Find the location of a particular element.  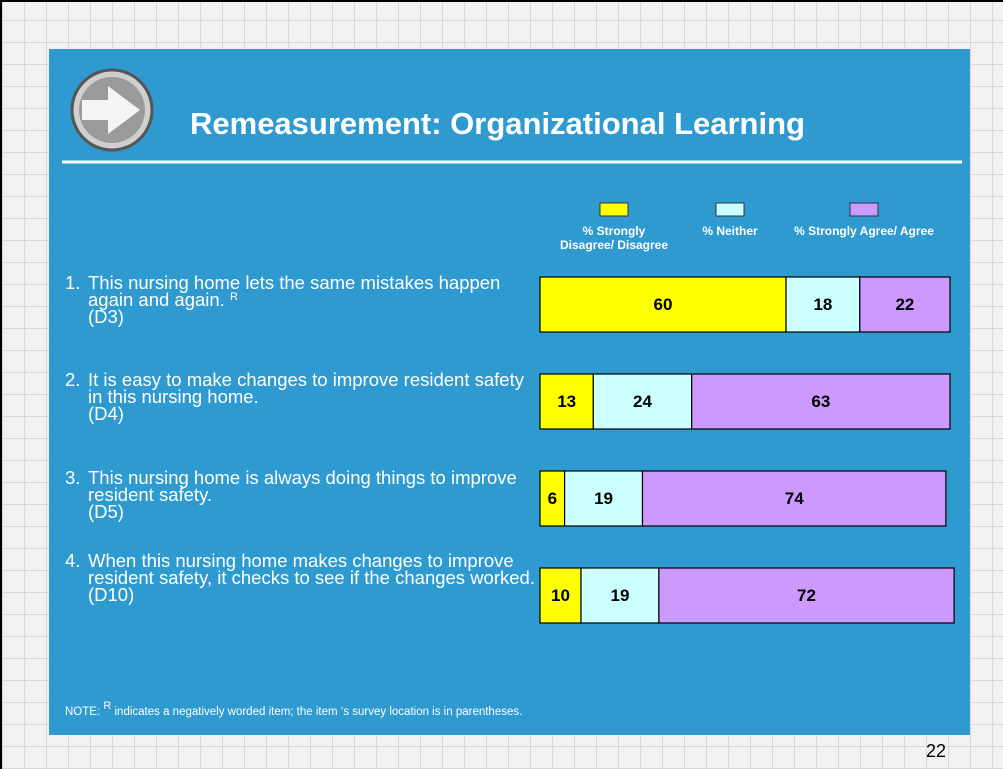

data-label: 63 is located at coordinates (820, 401).